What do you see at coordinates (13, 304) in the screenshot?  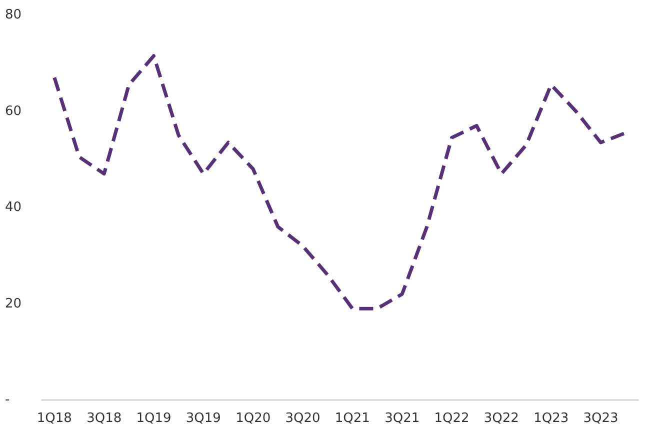 I see `y-tick-label: 20` at bounding box center [13, 304].